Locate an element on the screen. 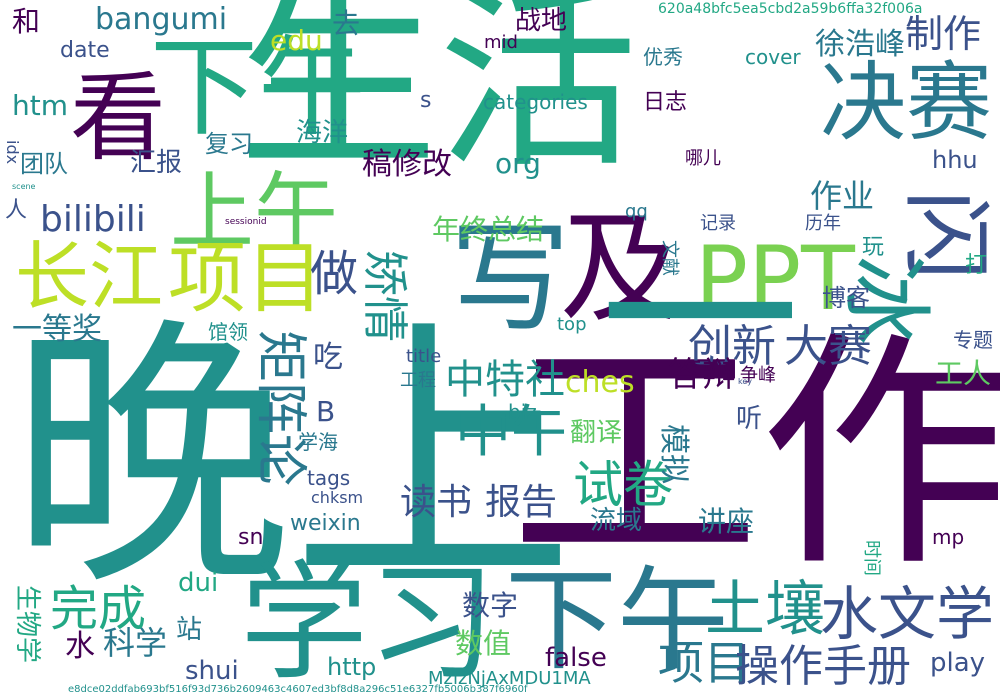 The image size is (1000, 700). word-kan: 看 is located at coordinates (118, 118).